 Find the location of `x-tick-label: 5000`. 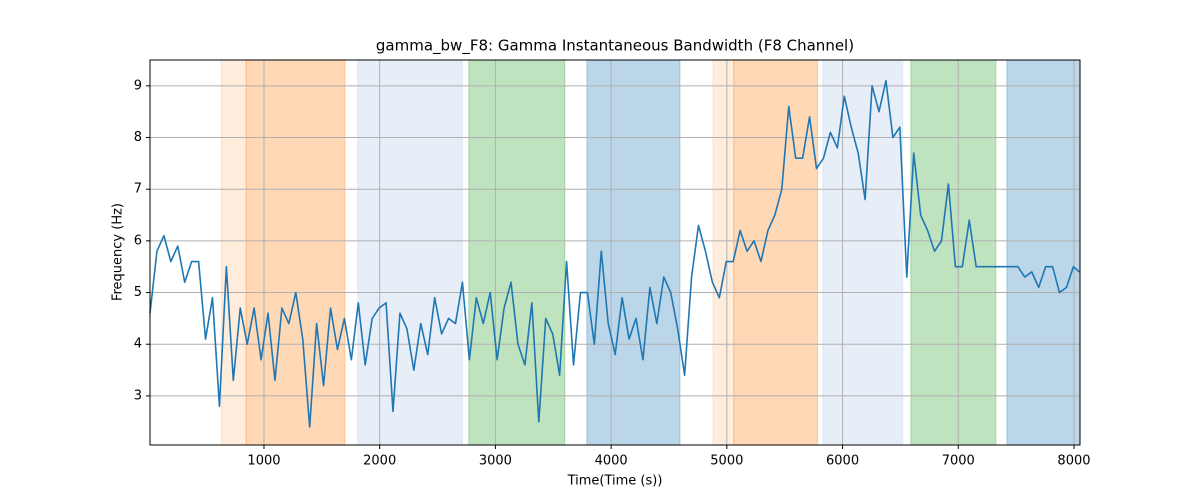

x-tick-label: 5000 is located at coordinates (726, 461).